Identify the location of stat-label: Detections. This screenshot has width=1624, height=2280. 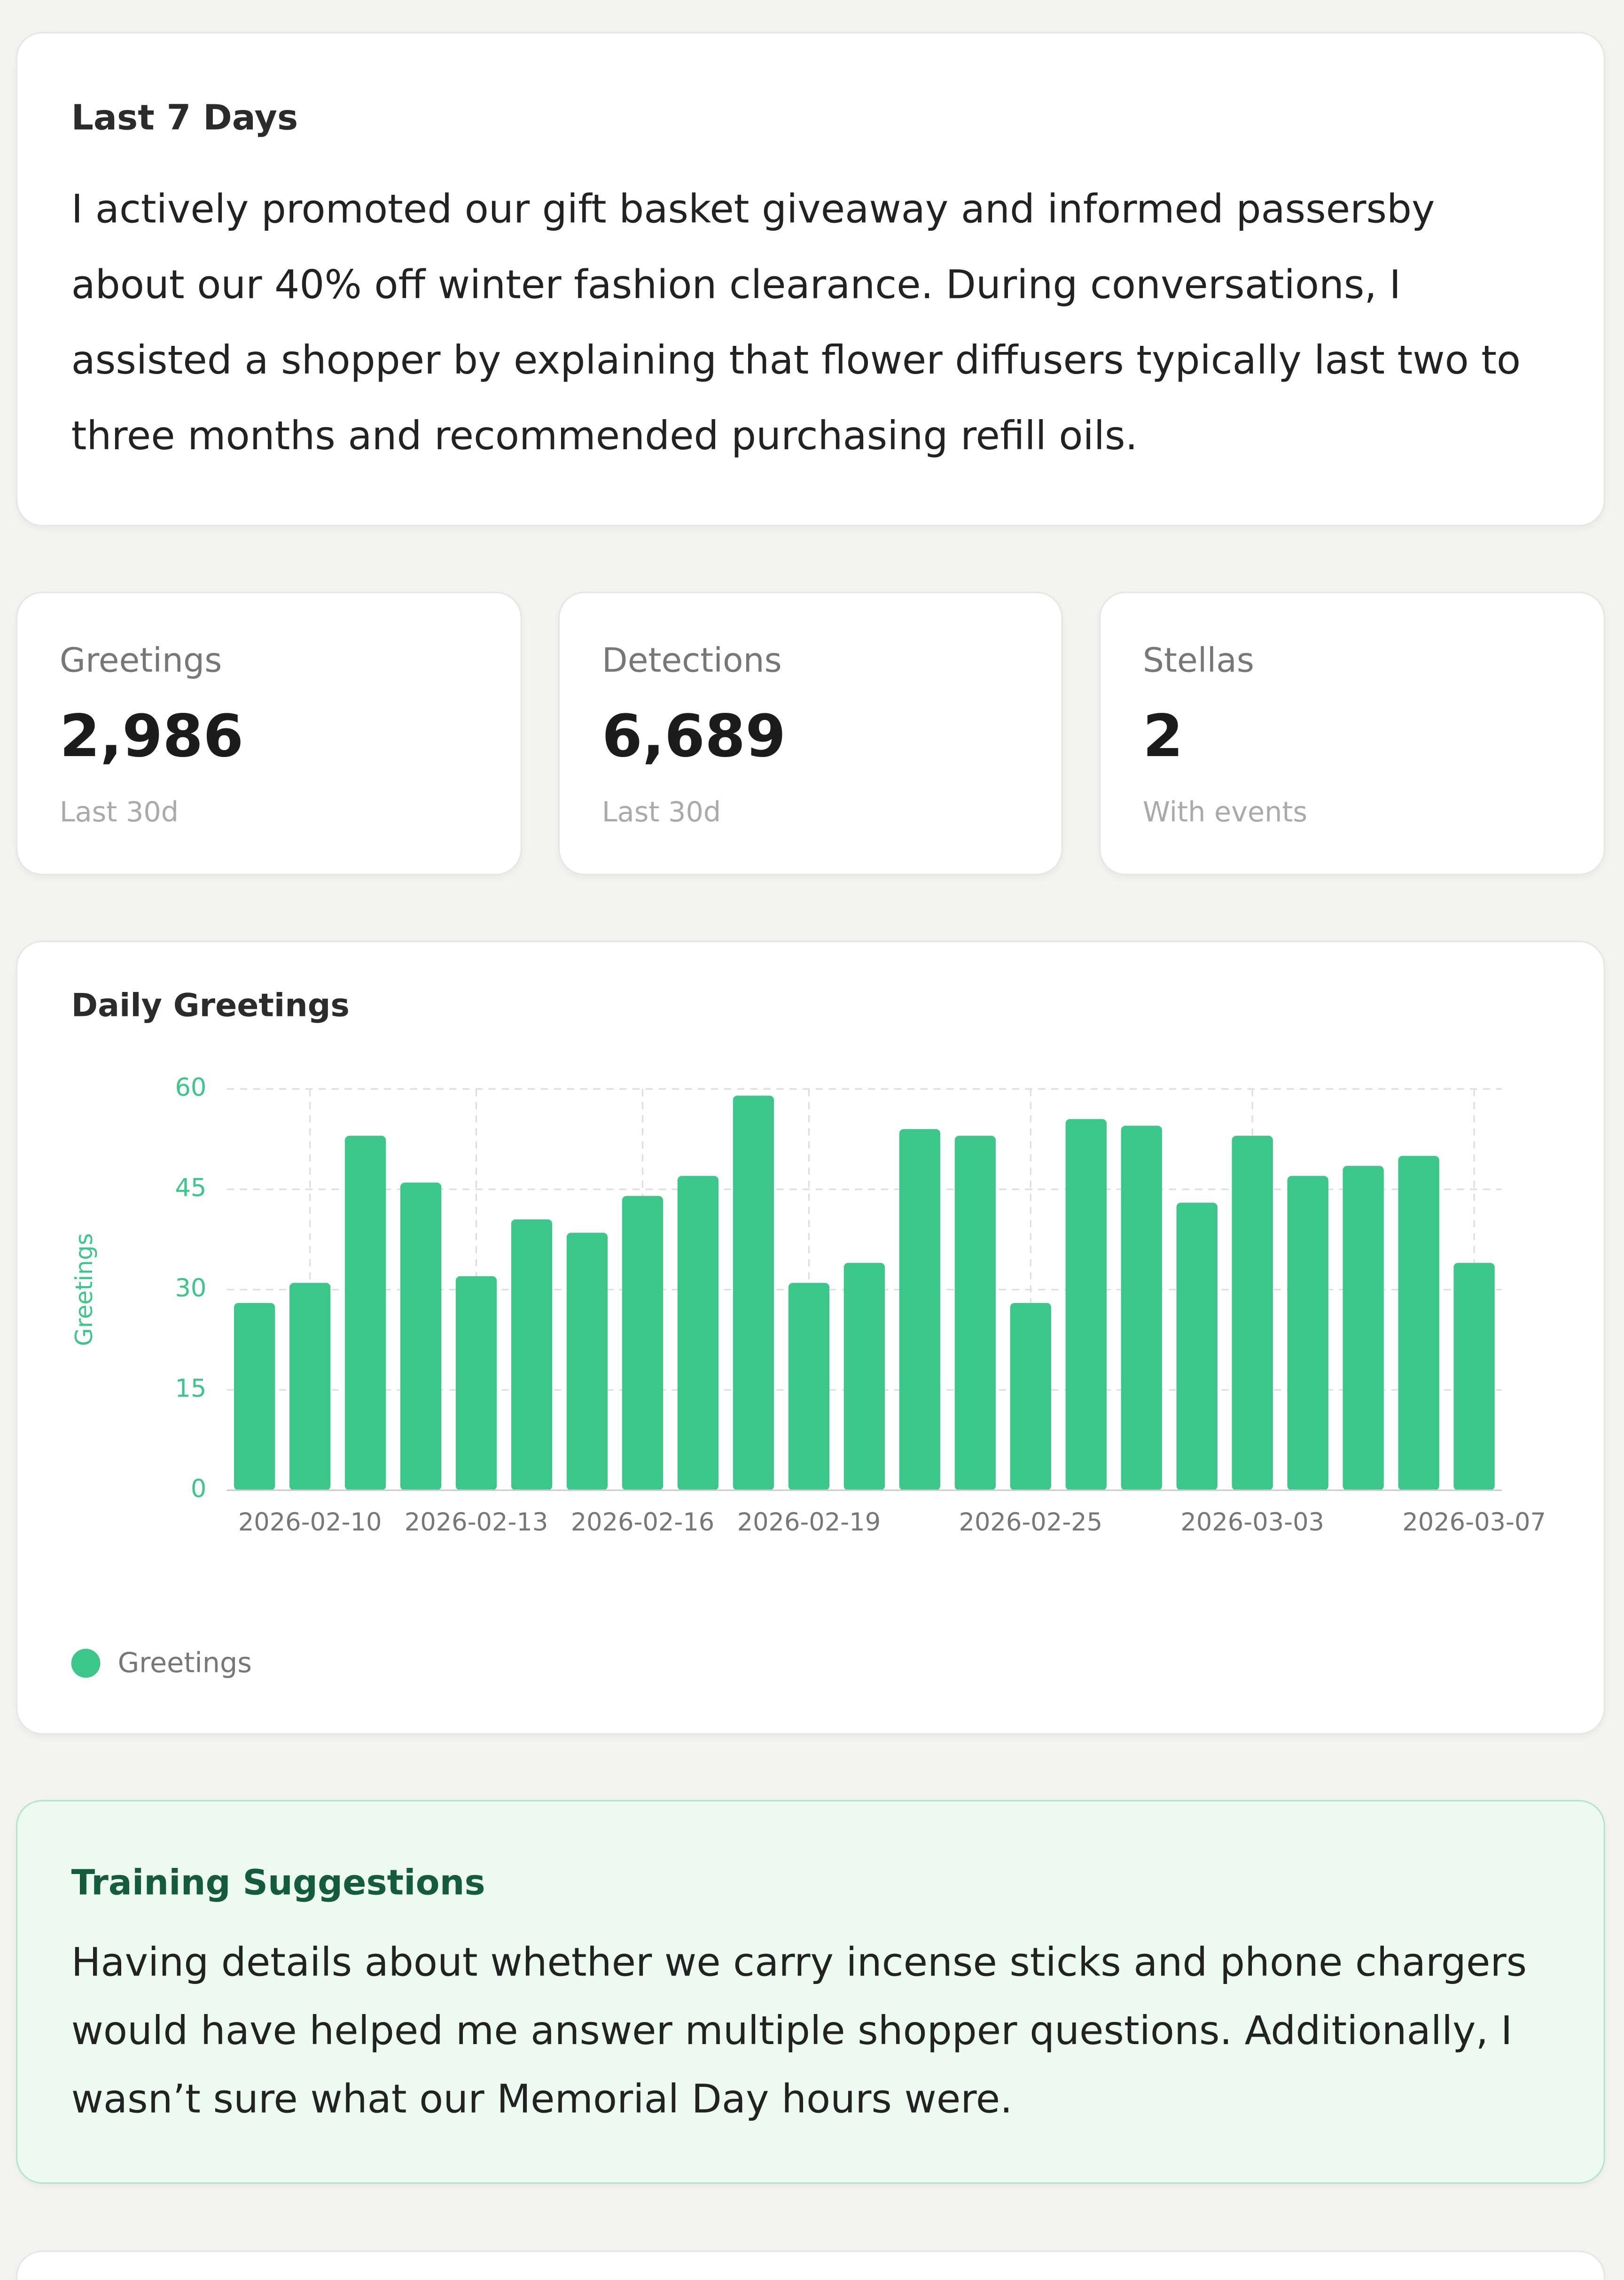
(691, 661).